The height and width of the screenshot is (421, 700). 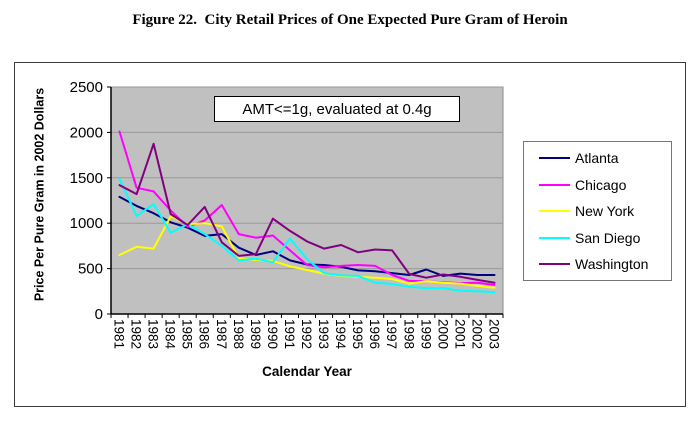 What do you see at coordinates (608, 237) in the screenshot?
I see `legend-label: San Diego` at bounding box center [608, 237].